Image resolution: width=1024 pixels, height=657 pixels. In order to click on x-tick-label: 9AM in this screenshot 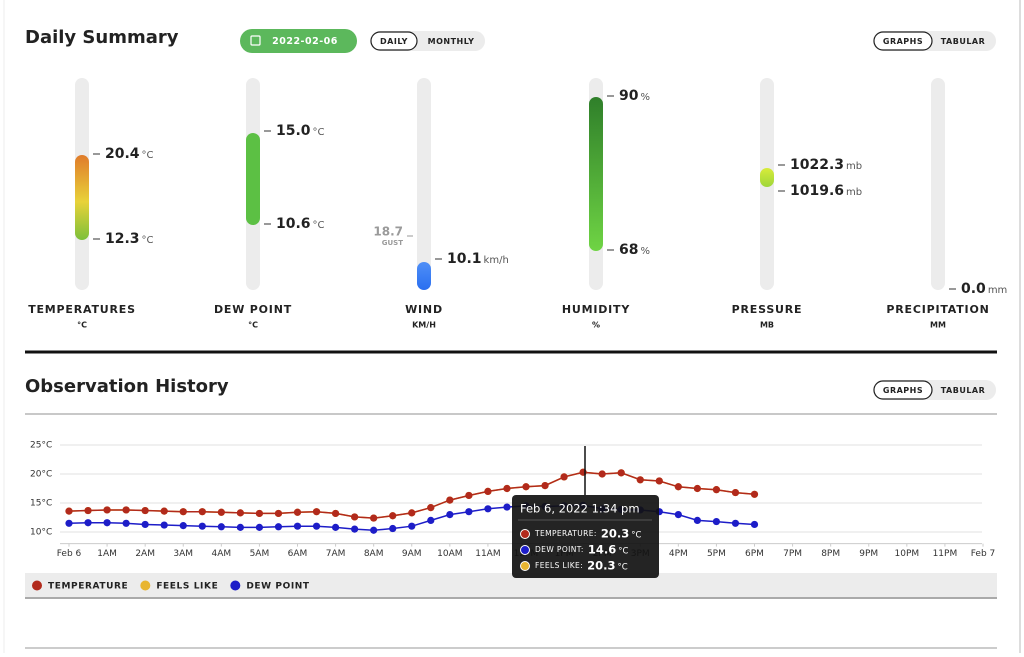, I will do `click(412, 554)`.